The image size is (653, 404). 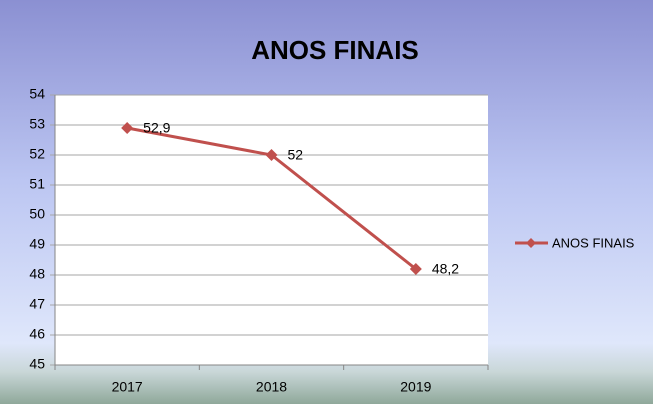 What do you see at coordinates (415, 387) in the screenshot?
I see `x-tick-label: 2019` at bounding box center [415, 387].